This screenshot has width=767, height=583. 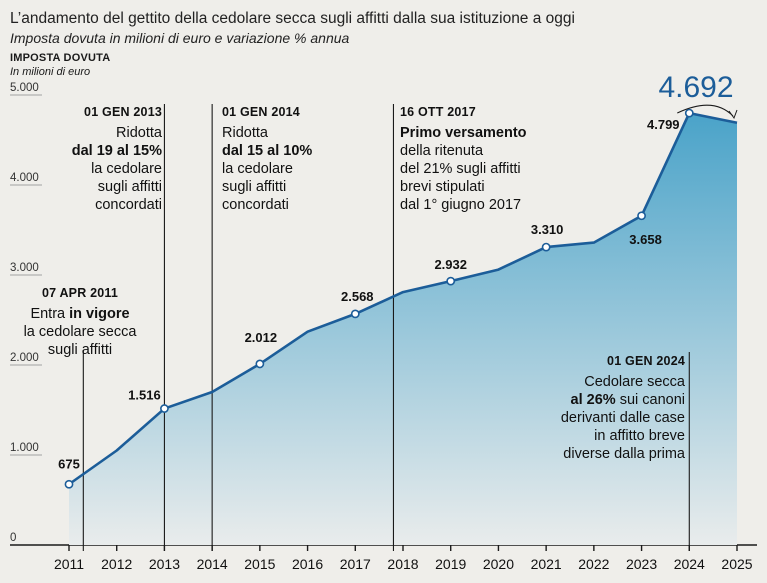 What do you see at coordinates (546, 564) in the screenshot?
I see `x-tick-label: 2021` at bounding box center [546, 564].